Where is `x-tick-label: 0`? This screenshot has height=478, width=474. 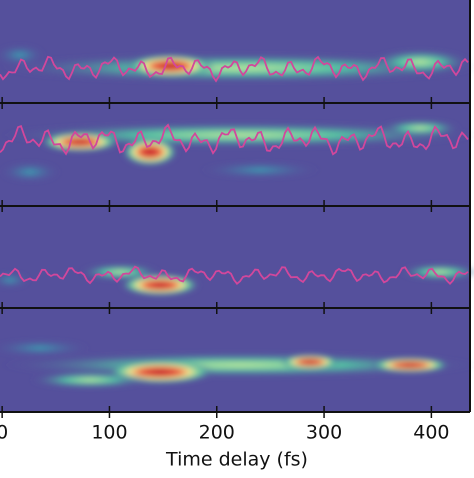 x-tick-label: 0 is located at coordinates (4, 433).